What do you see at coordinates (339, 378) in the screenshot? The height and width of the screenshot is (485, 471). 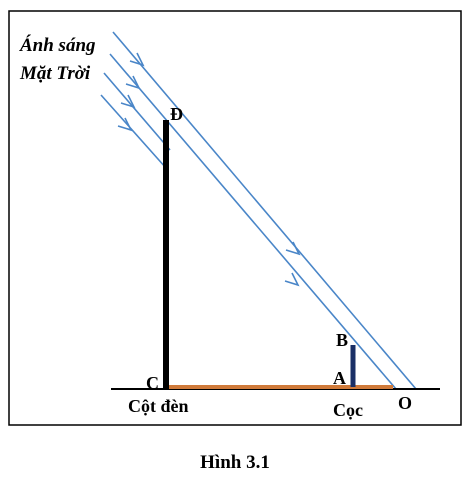 I see `point-a-label: A` at bounding box center [339, 378].